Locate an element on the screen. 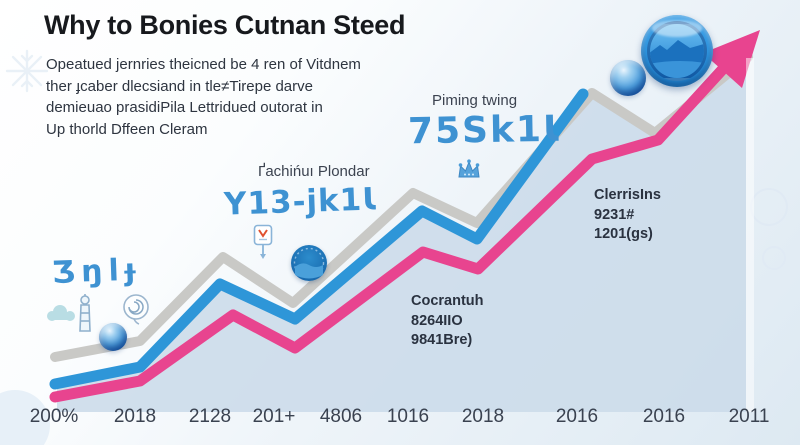 The height and width of the screenshot is (445, 800). crown-icon is located at coordinates (469, 168).